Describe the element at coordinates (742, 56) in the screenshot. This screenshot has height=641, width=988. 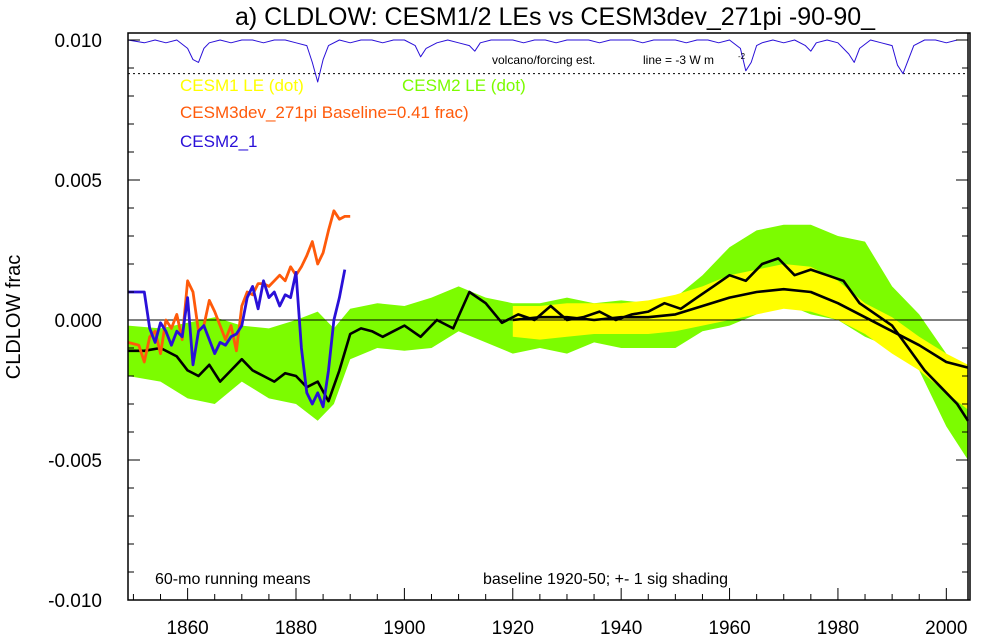
I see `line-label-superscript: -2` at that location.